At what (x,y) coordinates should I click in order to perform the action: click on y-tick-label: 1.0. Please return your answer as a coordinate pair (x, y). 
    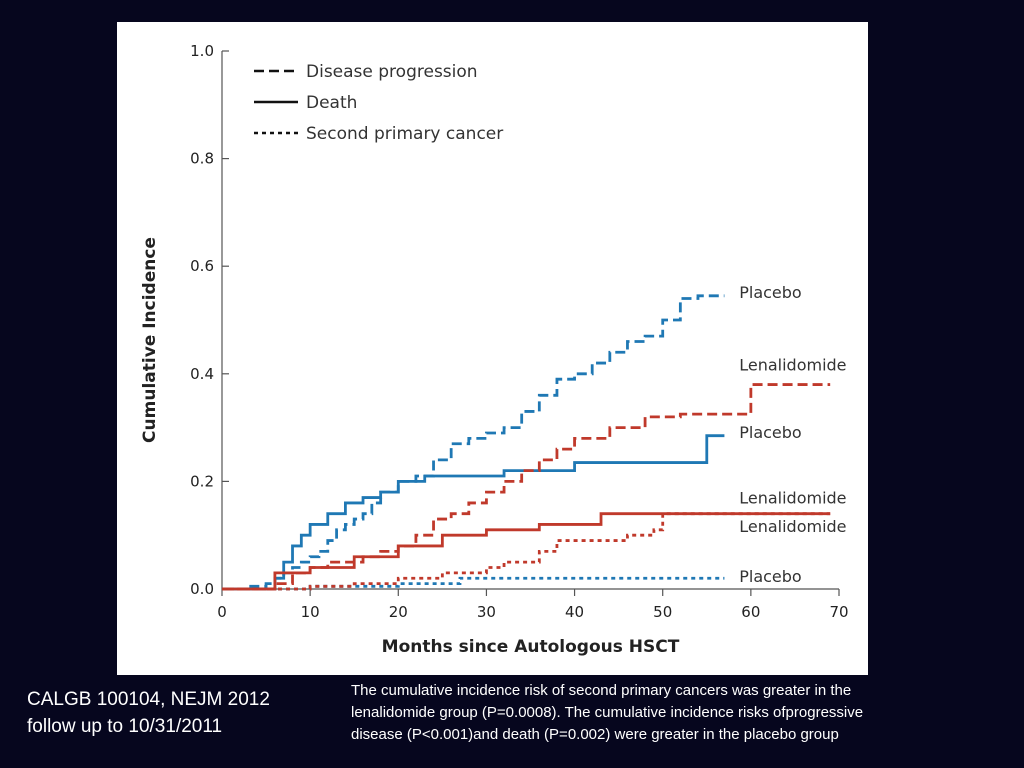
    Looking at the image, I should click on (202, 51).